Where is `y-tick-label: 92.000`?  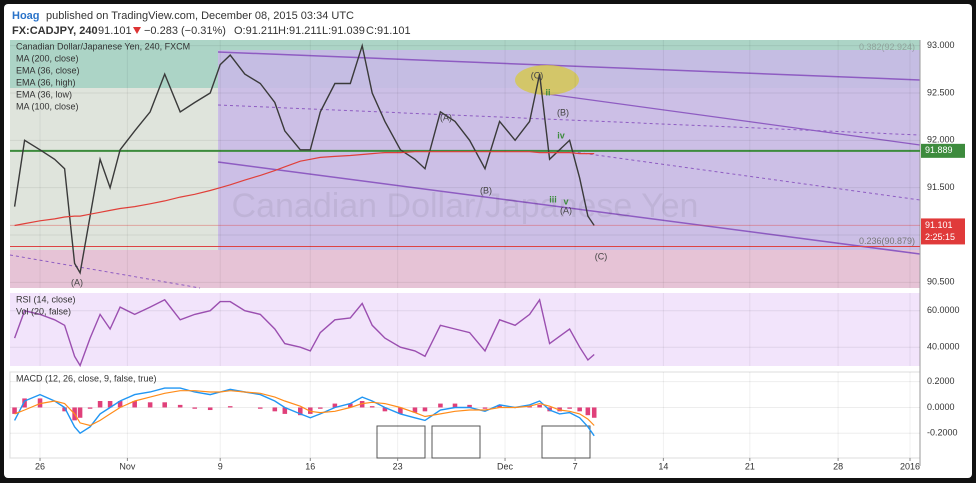
y-tick-label: 92.000 is located at coordinates (941, 140).